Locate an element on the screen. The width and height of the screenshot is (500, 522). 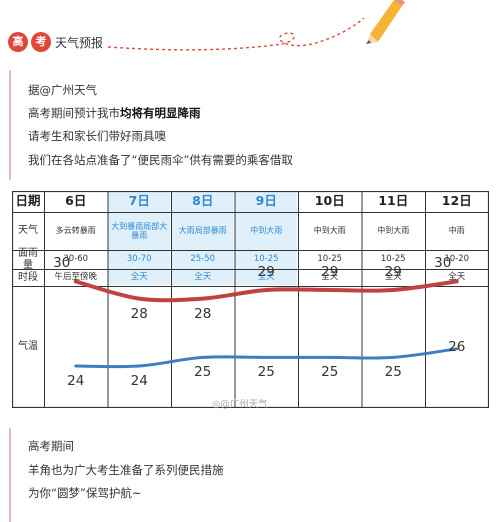
row-label-temp: 气温 is located at coordinates (28, 347).